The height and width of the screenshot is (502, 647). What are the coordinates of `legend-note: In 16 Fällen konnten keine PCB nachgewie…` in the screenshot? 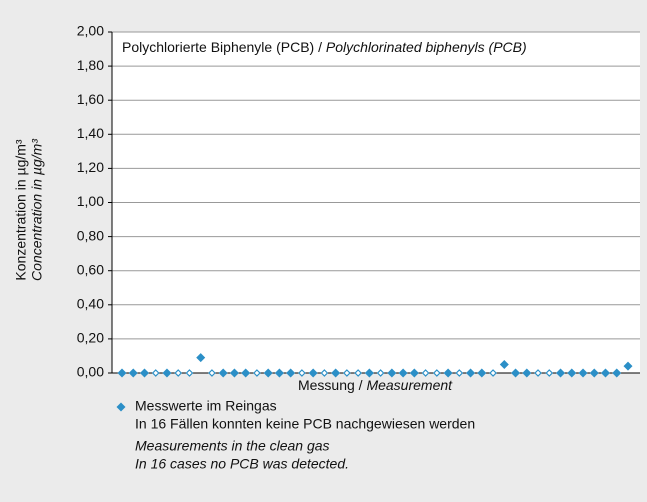 It's located at (305, 424).